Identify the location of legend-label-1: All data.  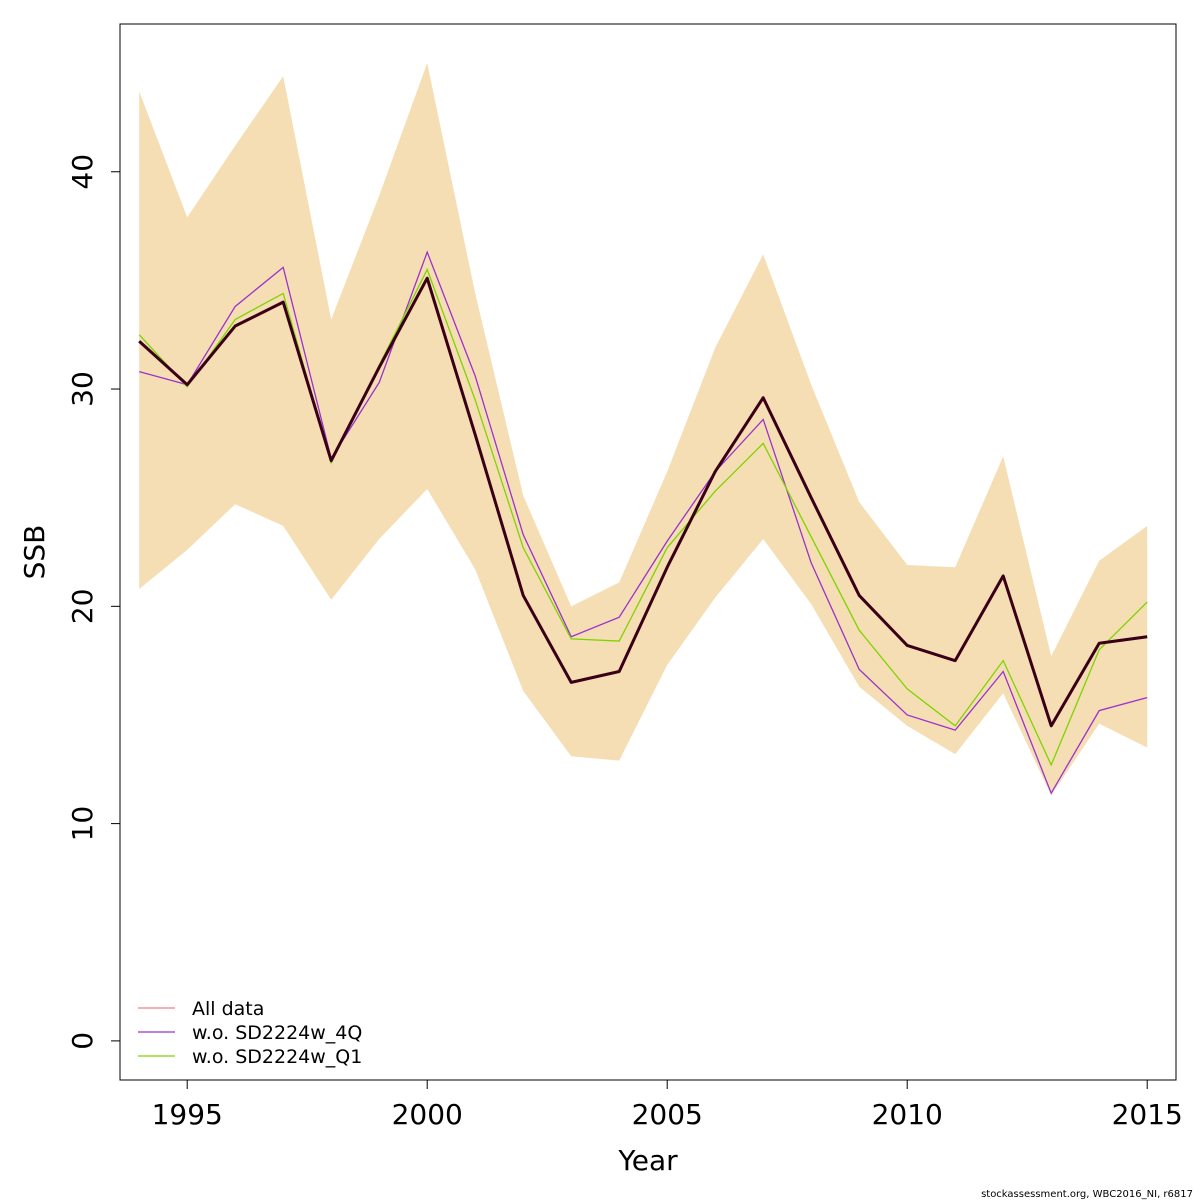
(228, 1009).